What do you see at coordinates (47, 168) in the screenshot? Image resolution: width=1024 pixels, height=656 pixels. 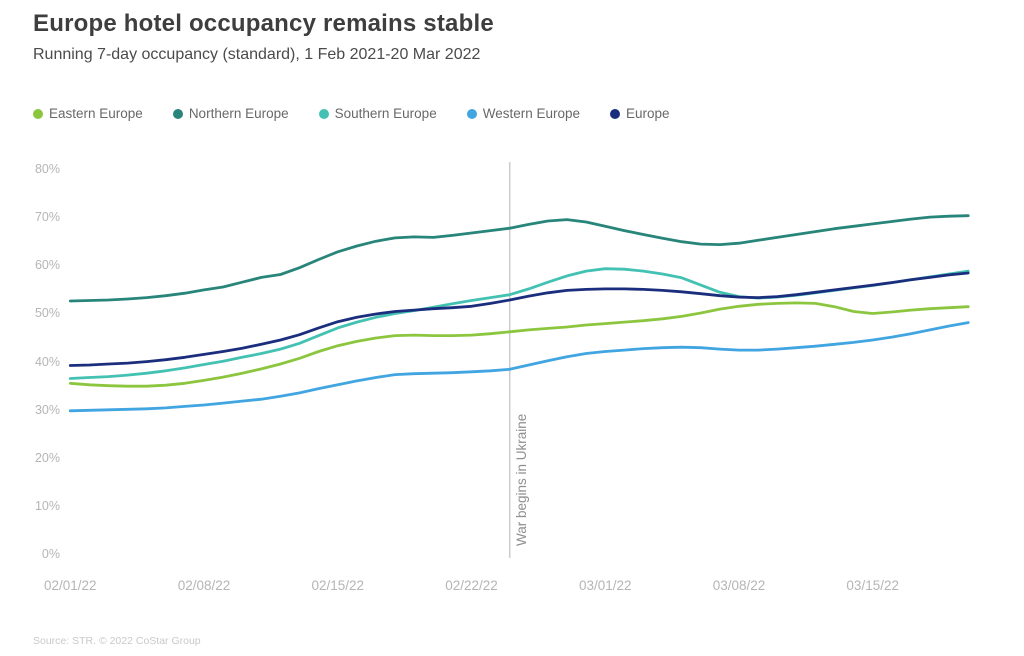 I see `y-tick-label: 80%` at bounding box center [47, 168].